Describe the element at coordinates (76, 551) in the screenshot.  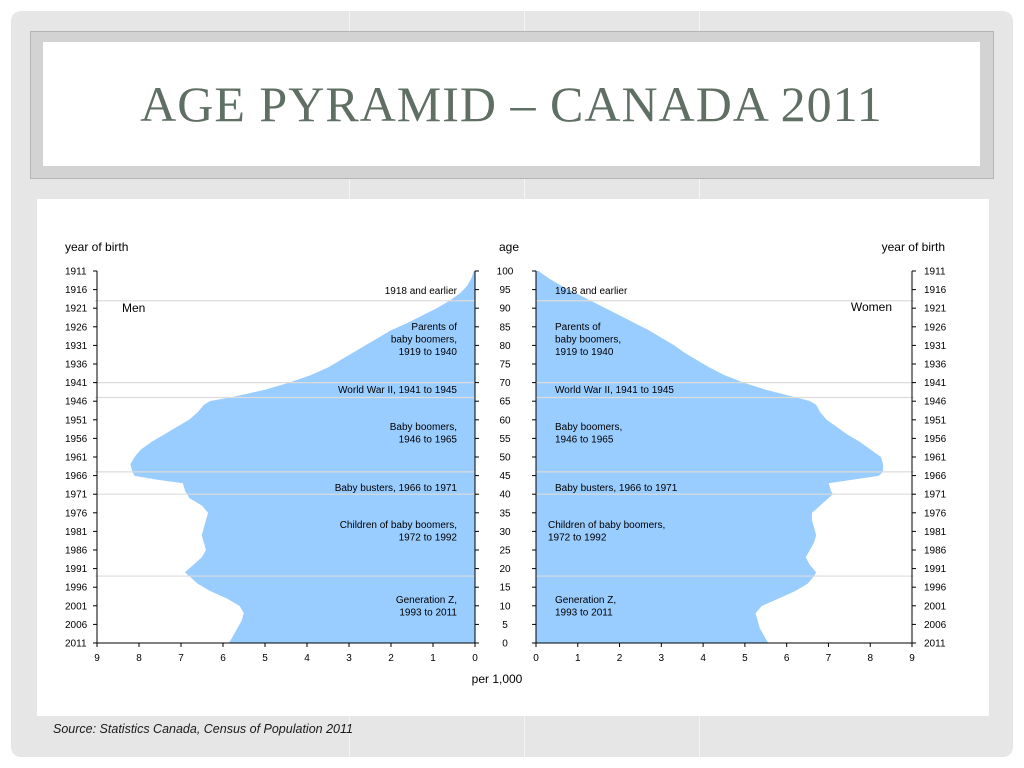
I see `year-tick-label-left: 1986` at that location.